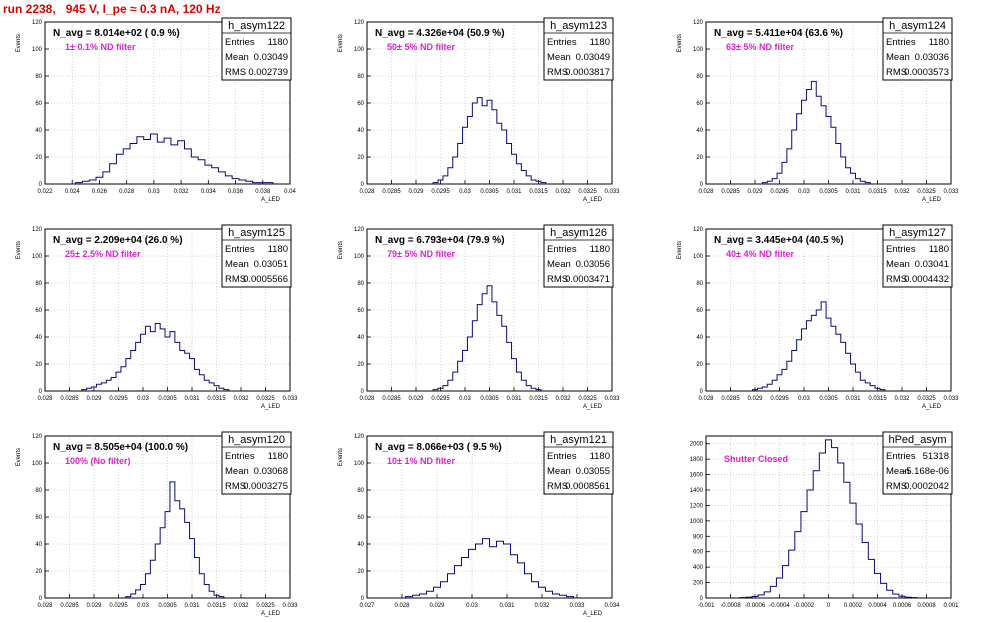 This screenshot has width=996, height=622. What do you see at coordinates (698, 568) in the screenshot?
I see `y-tick-label: 400` at bounding box center [698, 568].